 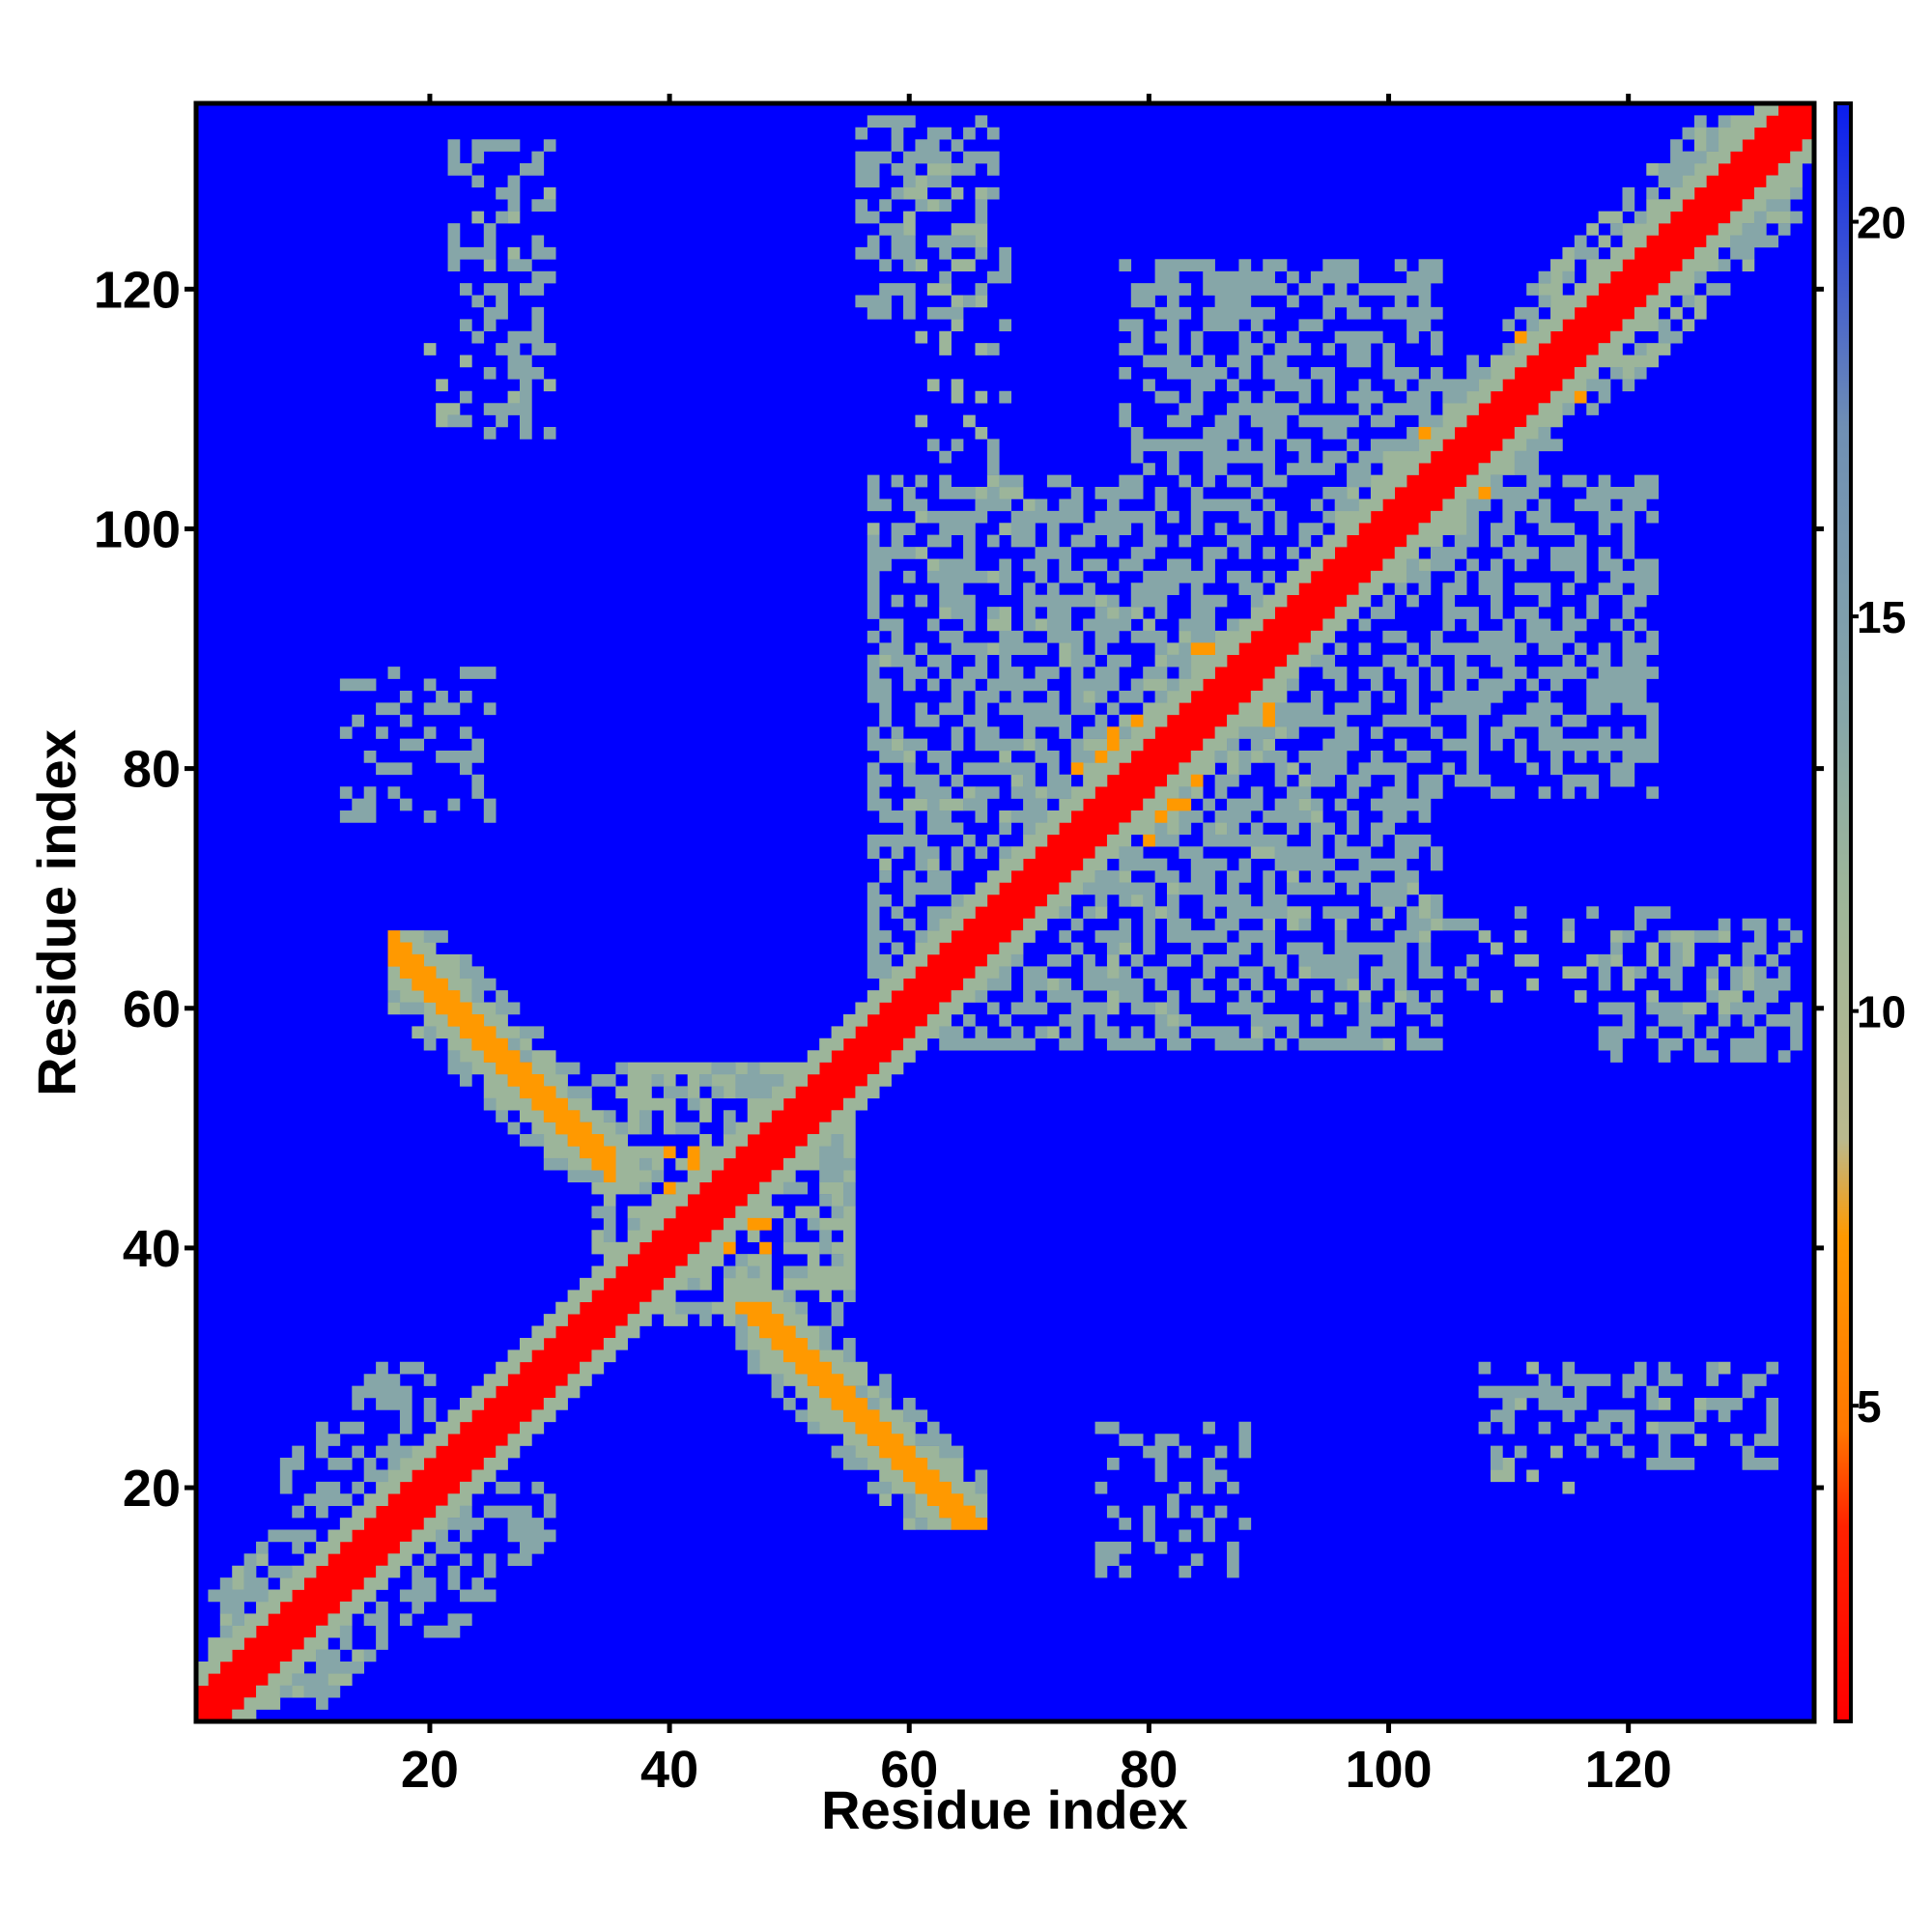 I want to click on y-tick-label: 100, so click(x=137, y=529).